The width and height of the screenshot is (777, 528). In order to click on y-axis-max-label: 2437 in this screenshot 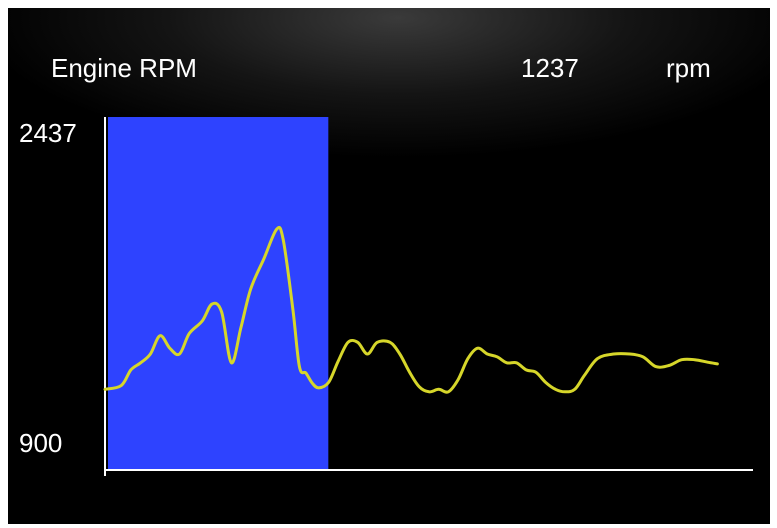, I will do `click(48, 133)`.